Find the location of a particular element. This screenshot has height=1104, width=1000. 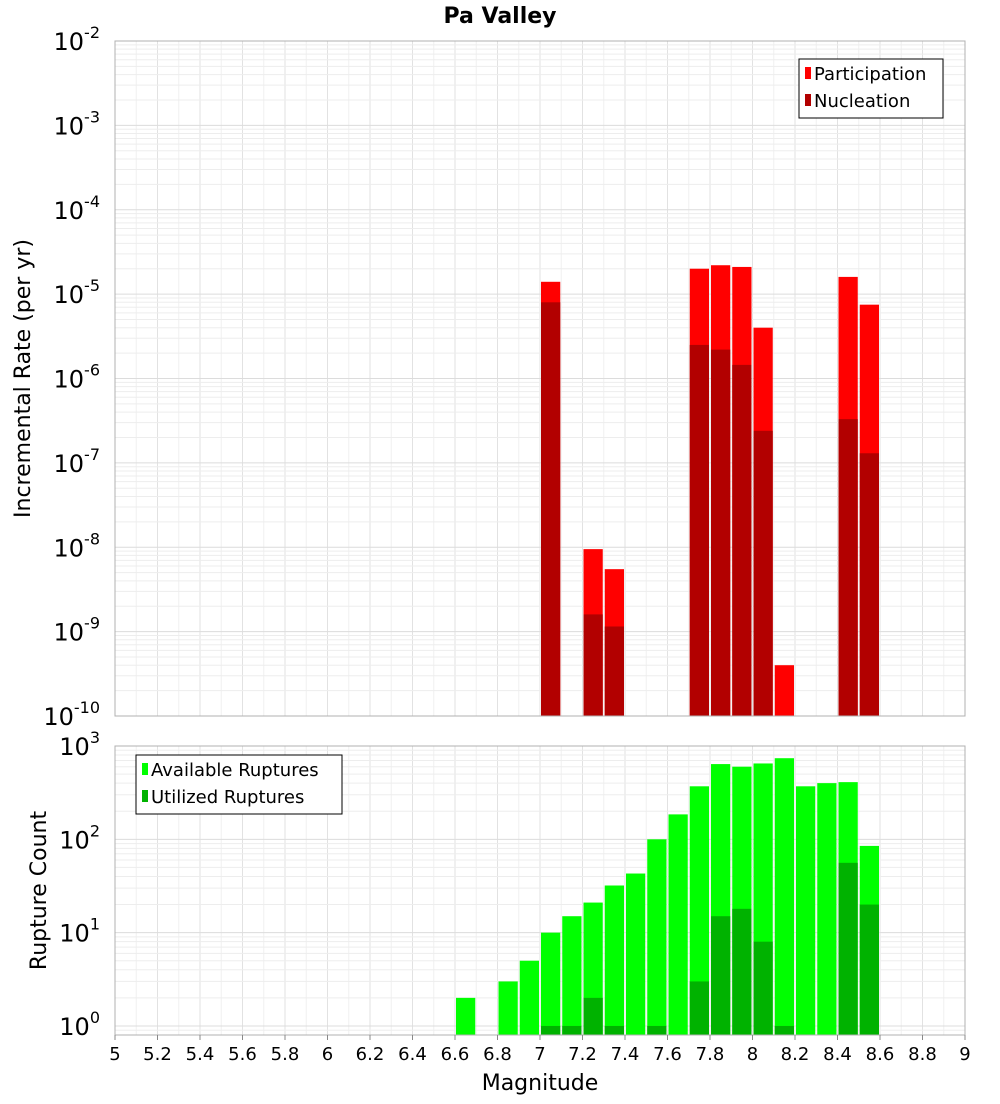

x-tick-label: 5.4 is located at coordinates (200, 1054).